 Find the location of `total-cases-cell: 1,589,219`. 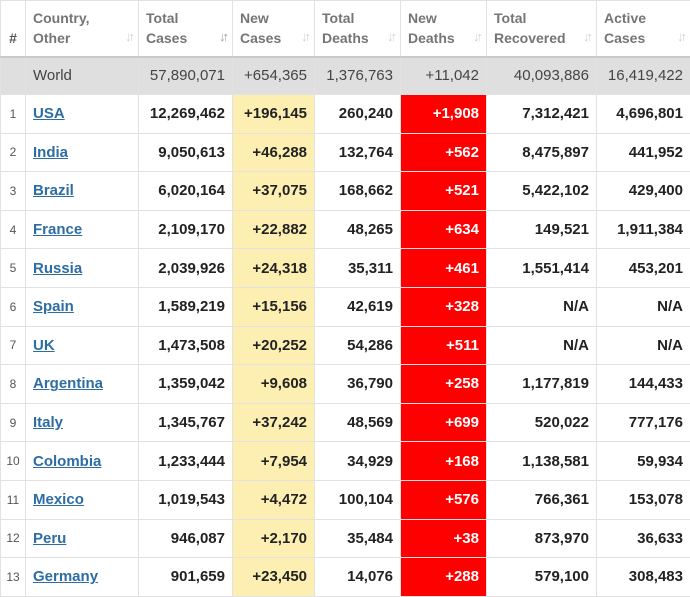

total-cases-cell: 1,589,219 is located at coordinates (186, 306).